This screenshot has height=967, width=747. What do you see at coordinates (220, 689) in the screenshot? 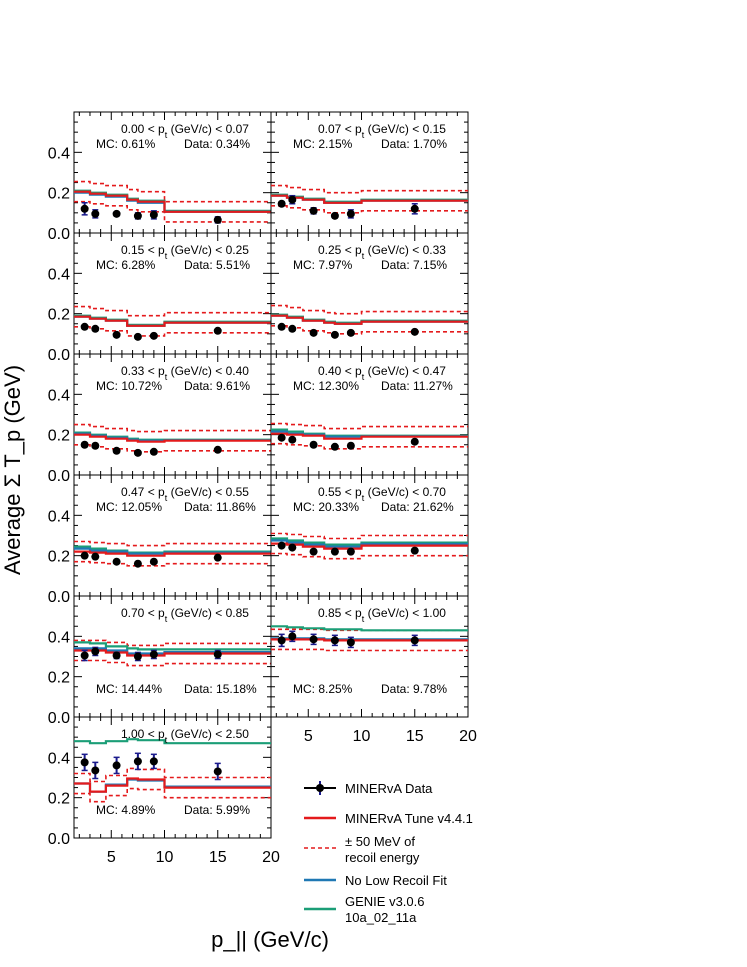
I see `panel-data-fraction: Data: 15.18%` at bounding box center [220, 689].